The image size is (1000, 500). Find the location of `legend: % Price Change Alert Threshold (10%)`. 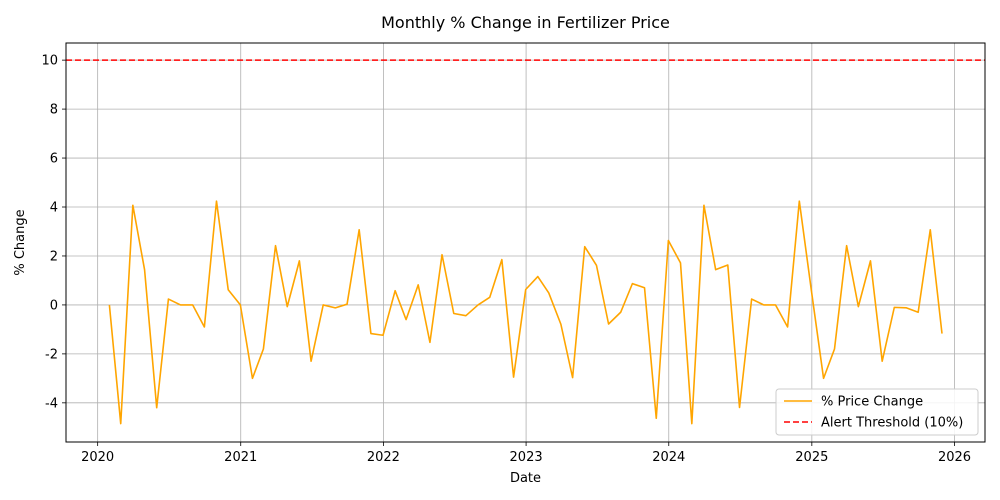

legend: % Price Change Alert Threshold (10%) is located at coordinates (877, 412).